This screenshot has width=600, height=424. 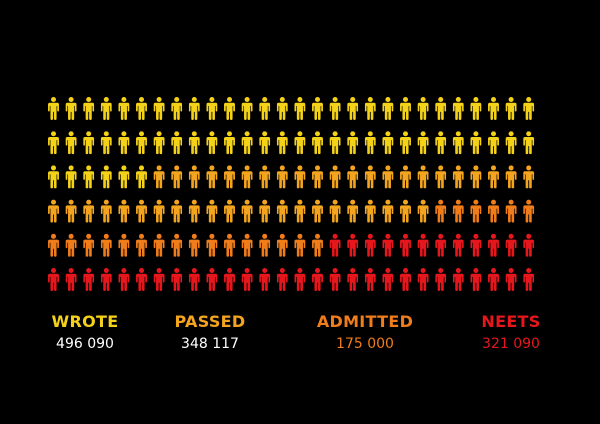 I want to click on stat-label: NEETS, so click(x=511, y=321).